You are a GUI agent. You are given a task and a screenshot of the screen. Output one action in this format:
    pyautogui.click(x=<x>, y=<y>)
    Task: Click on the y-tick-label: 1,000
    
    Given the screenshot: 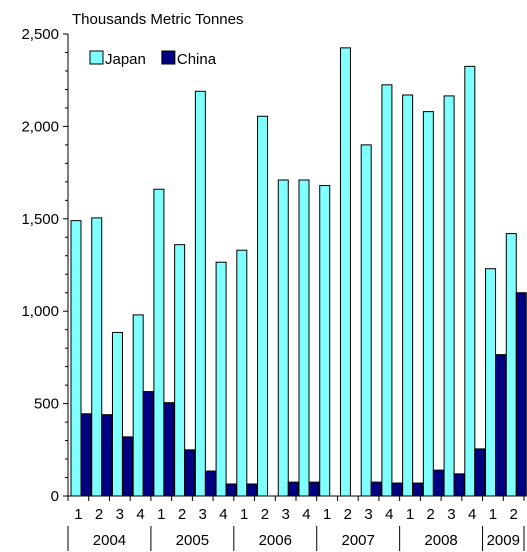 What is the action you would take?
    pyautogui.click(x=40, y=311)
    